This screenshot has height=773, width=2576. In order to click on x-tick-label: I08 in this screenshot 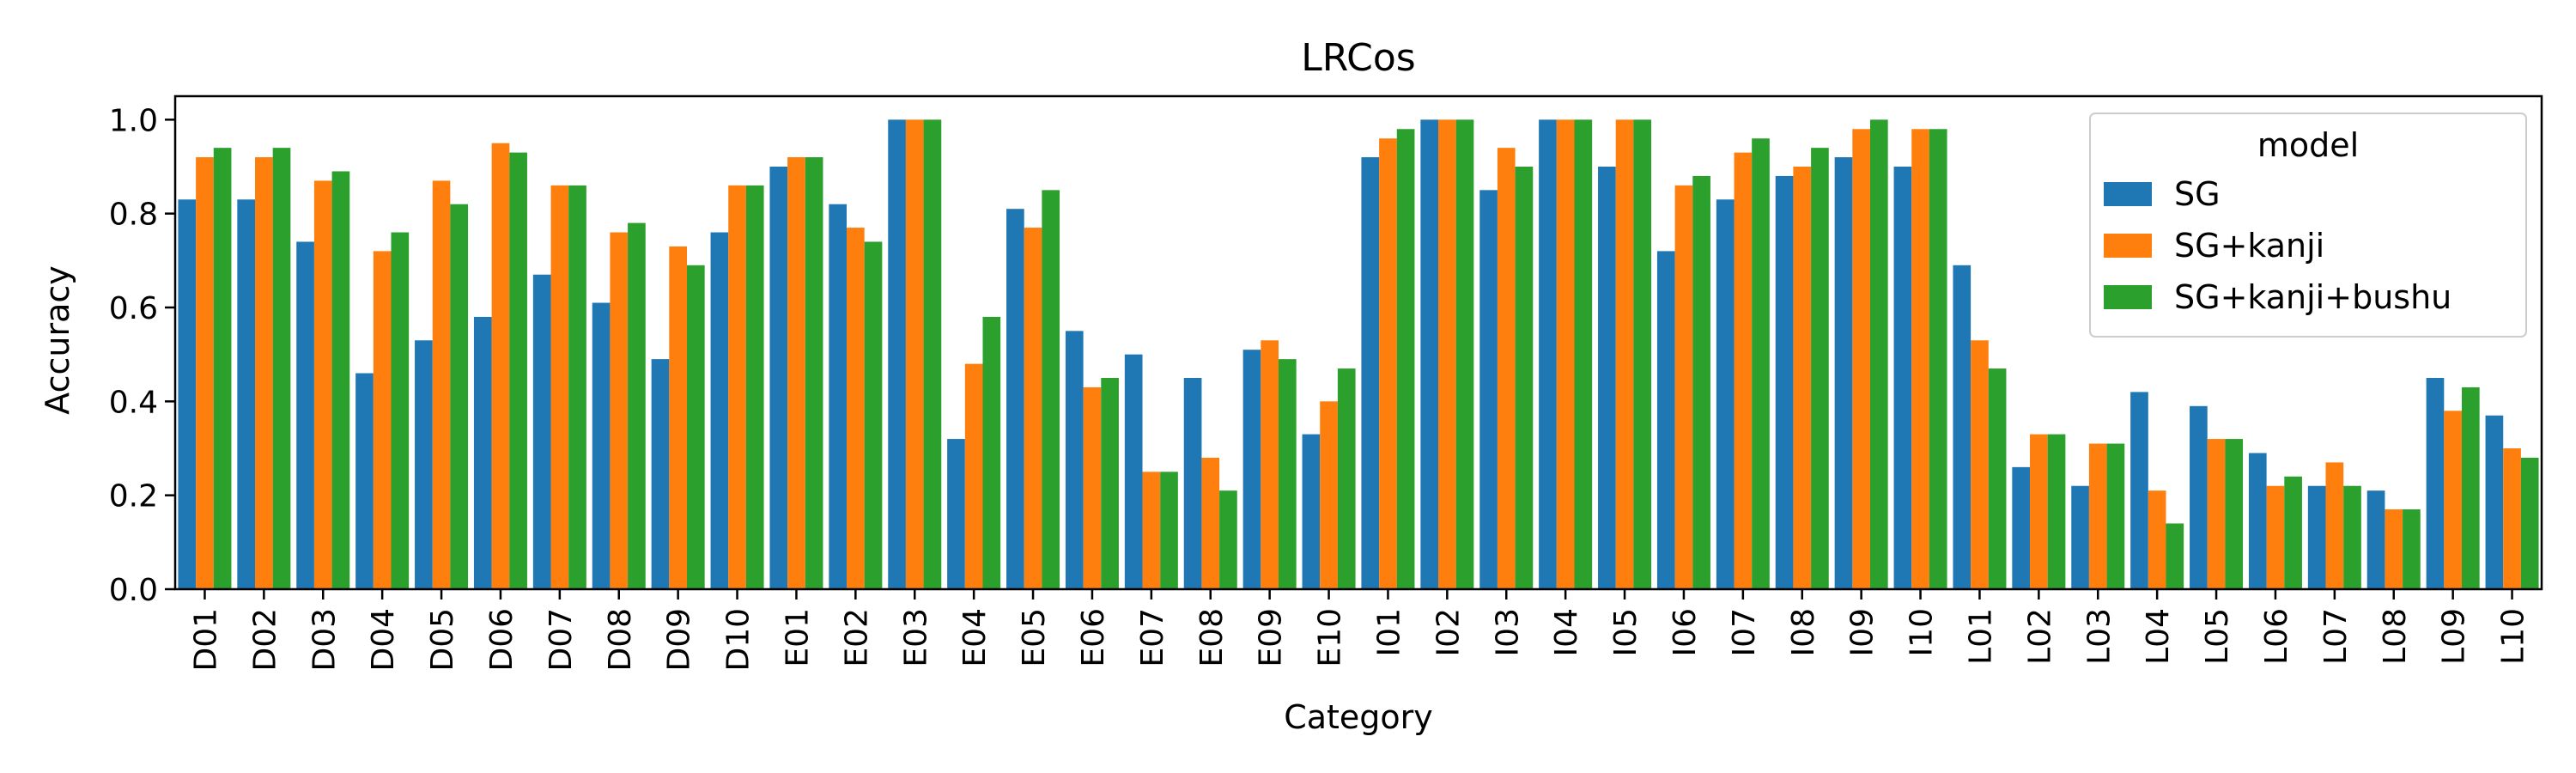, I will do `click(1804, 632)`.